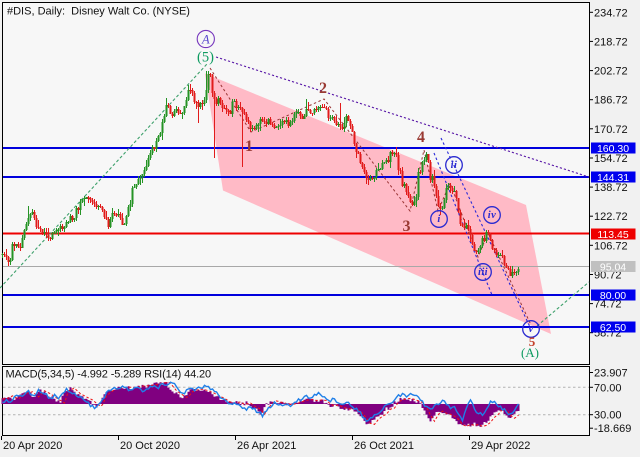 The width and height of the screenshot is (640, 457). I want to click on svg-text: 106.72, so click(611, 246).